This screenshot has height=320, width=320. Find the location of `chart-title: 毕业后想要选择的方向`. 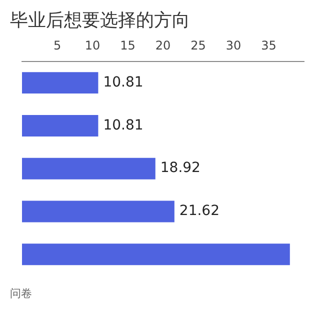

chart-title: 毕业后想要选择的方向 is located at coordinates (100, 20).